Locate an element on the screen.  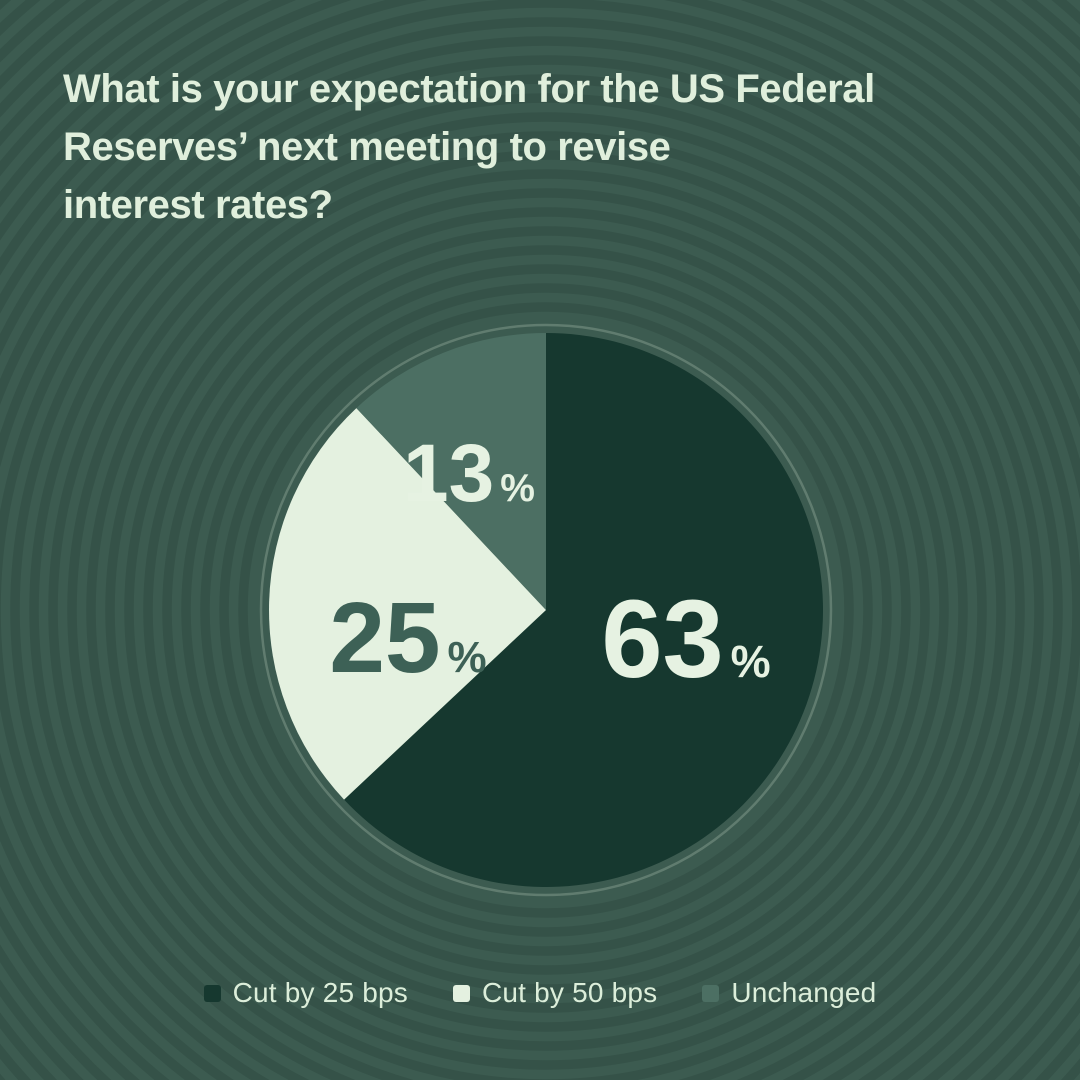
slice-value: 13 is located at coordinates (449, 473).